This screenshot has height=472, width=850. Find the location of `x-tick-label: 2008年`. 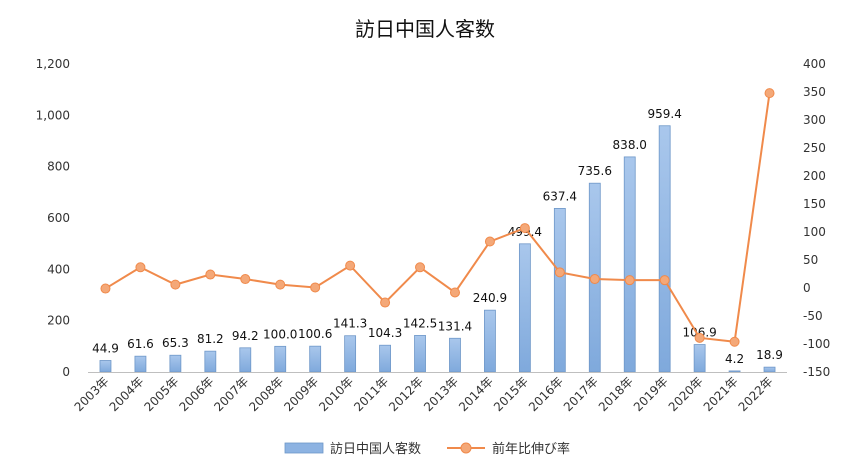

x-tick-label: 2008年 is located at coordinates (266, 394).